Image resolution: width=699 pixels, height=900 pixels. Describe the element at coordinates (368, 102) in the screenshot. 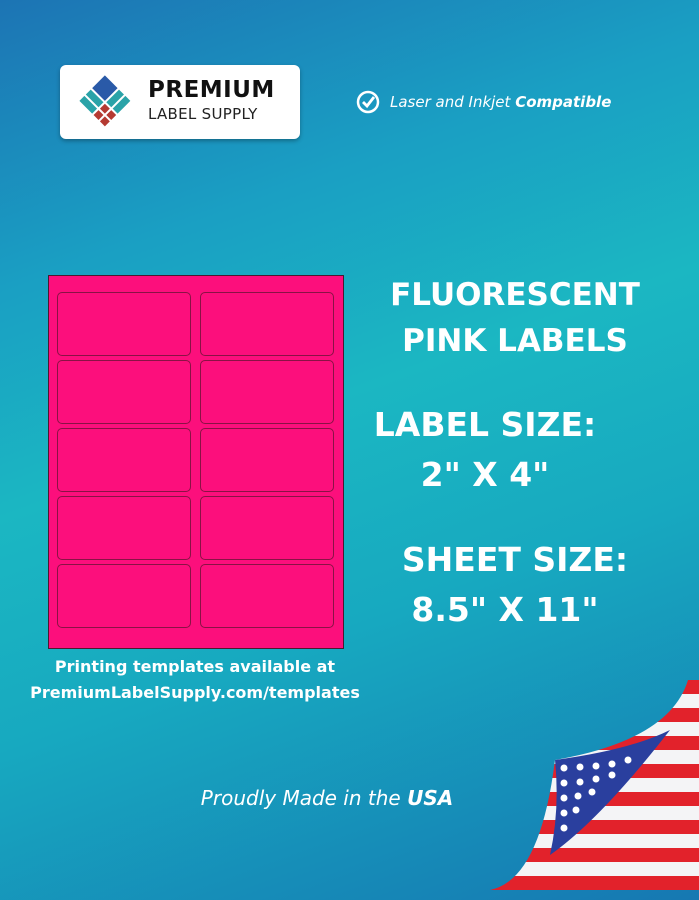

I see `check-circle-icon` at that location.